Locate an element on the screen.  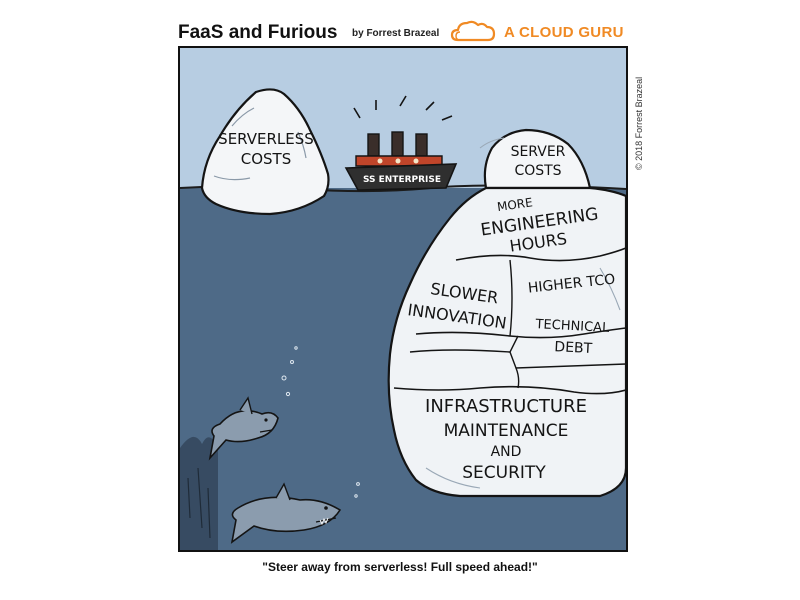
server-costs-line-1: SERVER is located at coordinates (538, 152).